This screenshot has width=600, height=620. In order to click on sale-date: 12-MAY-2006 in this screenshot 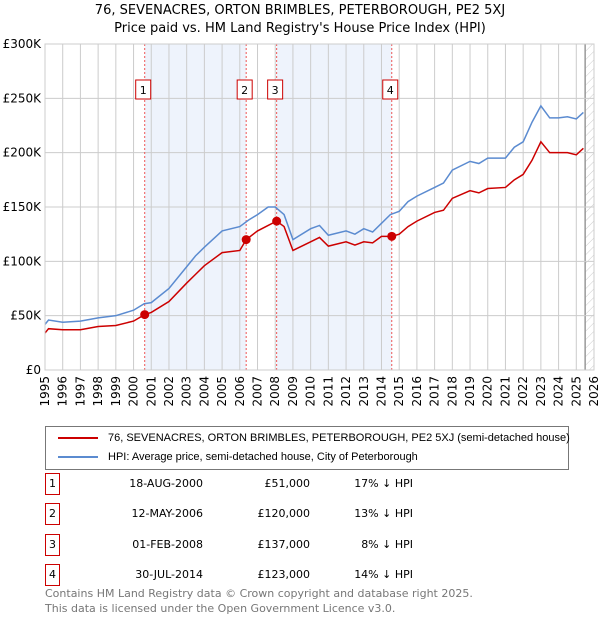, I will do `click(167, 513)`.